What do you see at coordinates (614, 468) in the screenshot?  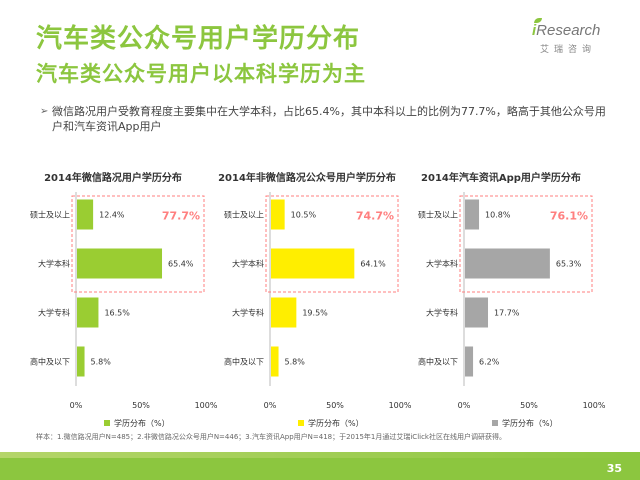 I see `page-number: 35` at bounding box center [614, 468].